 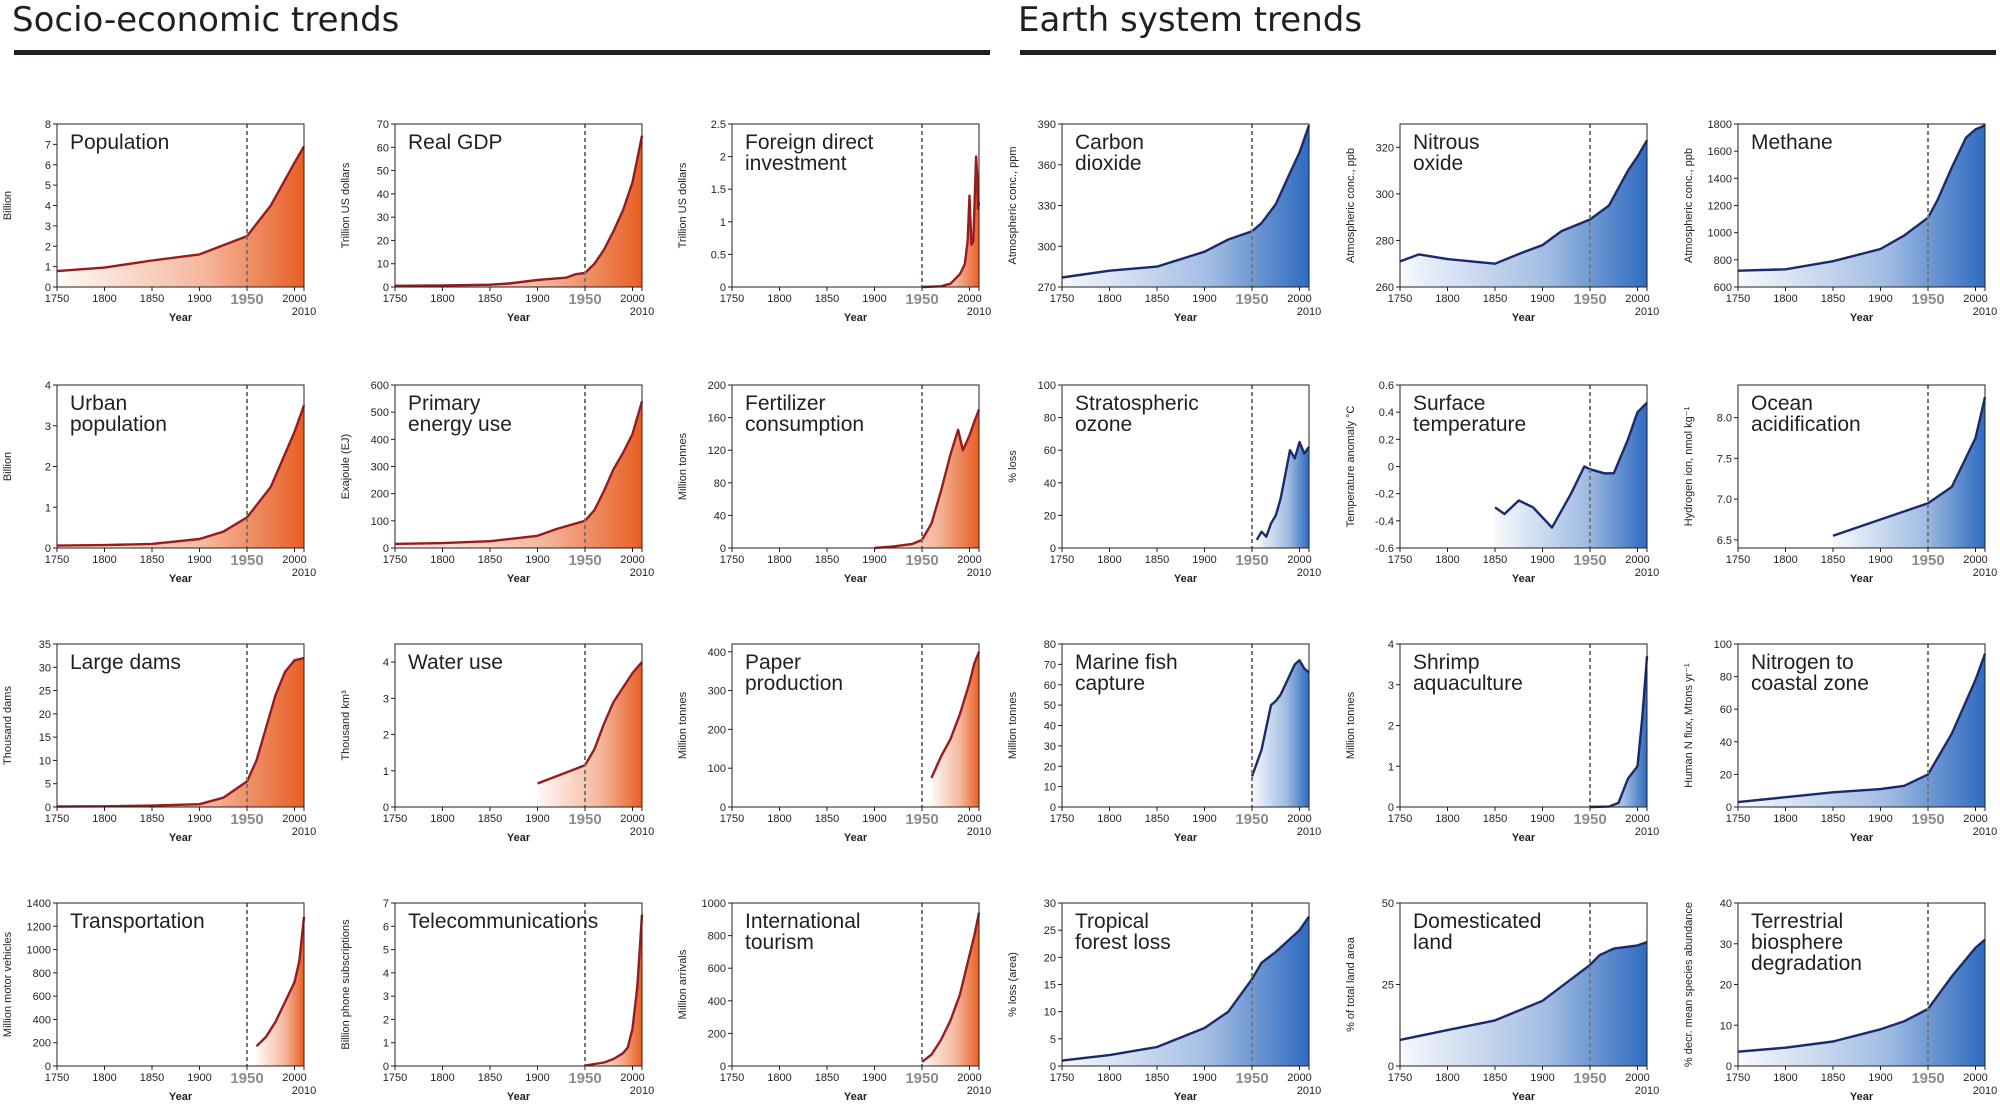 What do you see at coordinates (444, 403) in the screenshot?
I see `chart-title: Primary` at bounding box center [444, 403].